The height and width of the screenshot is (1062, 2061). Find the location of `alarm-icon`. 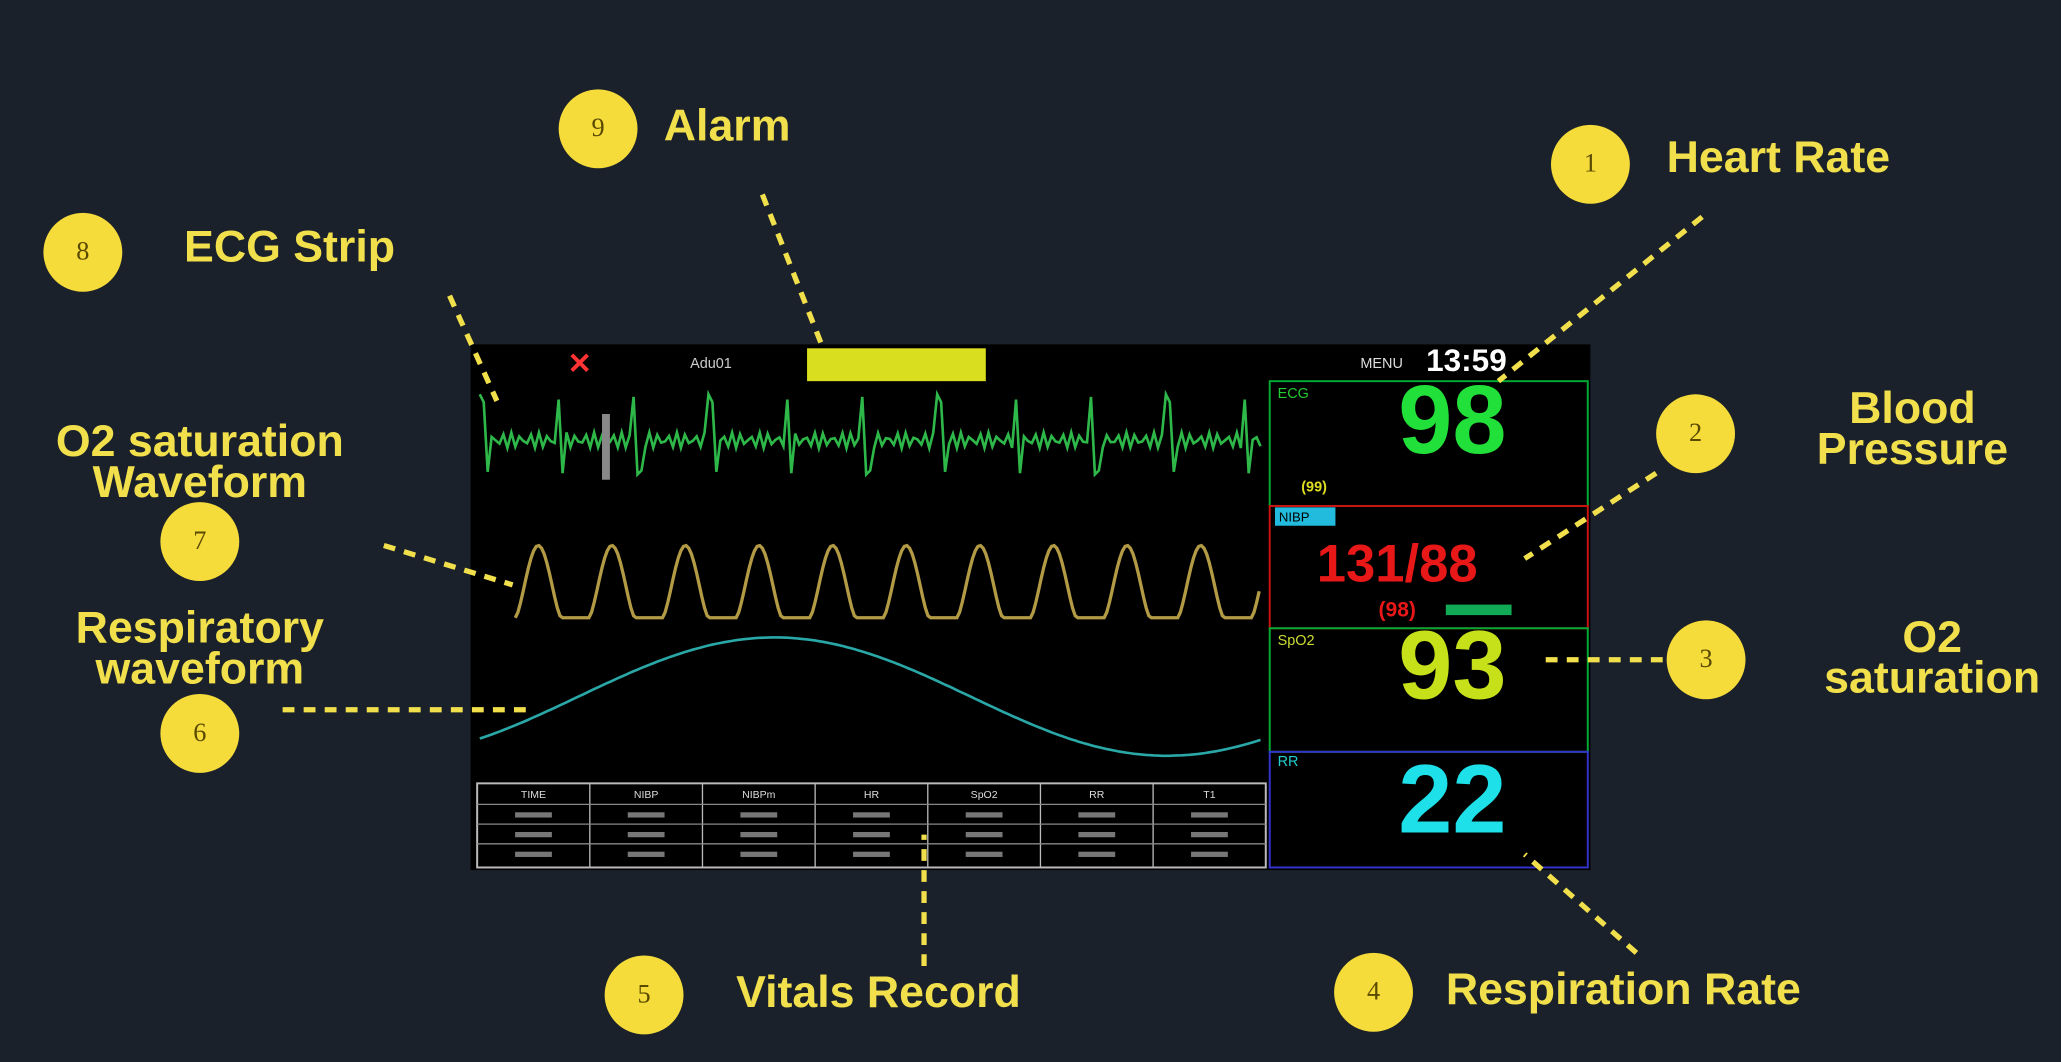

alarm-icon is located at coordinates (579, 363).